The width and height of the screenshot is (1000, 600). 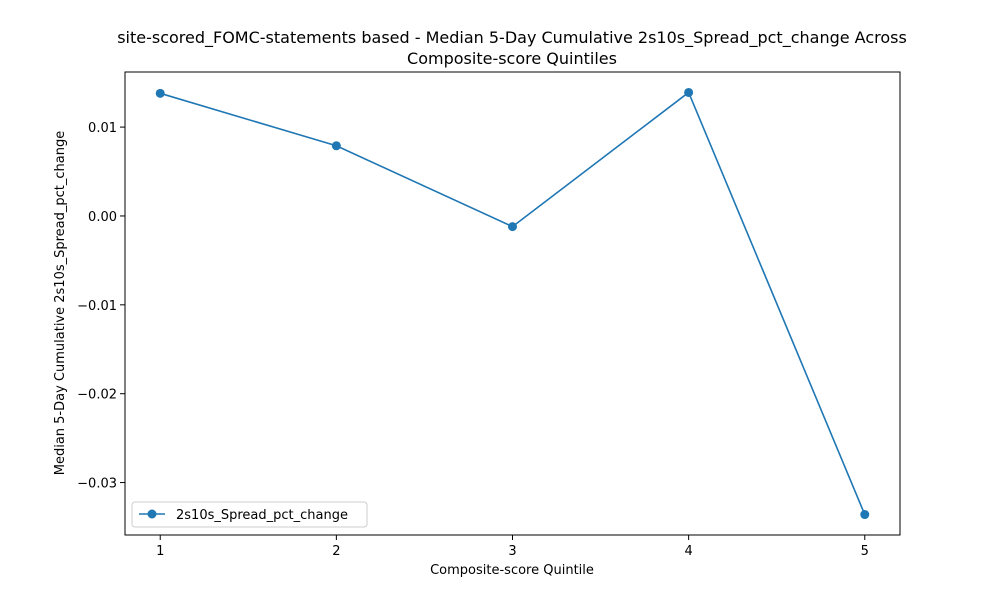 I want to click on legend-box, so click(x=249, y=514).